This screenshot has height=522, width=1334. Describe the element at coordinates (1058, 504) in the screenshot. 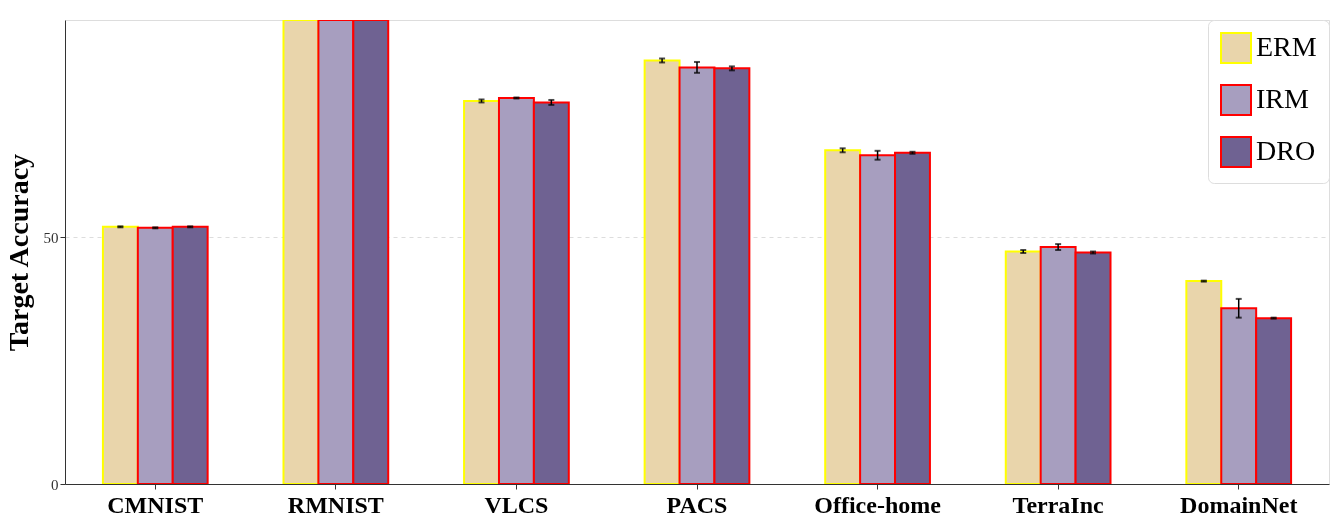

I see `x-tick-label: TerraInc` at that location.